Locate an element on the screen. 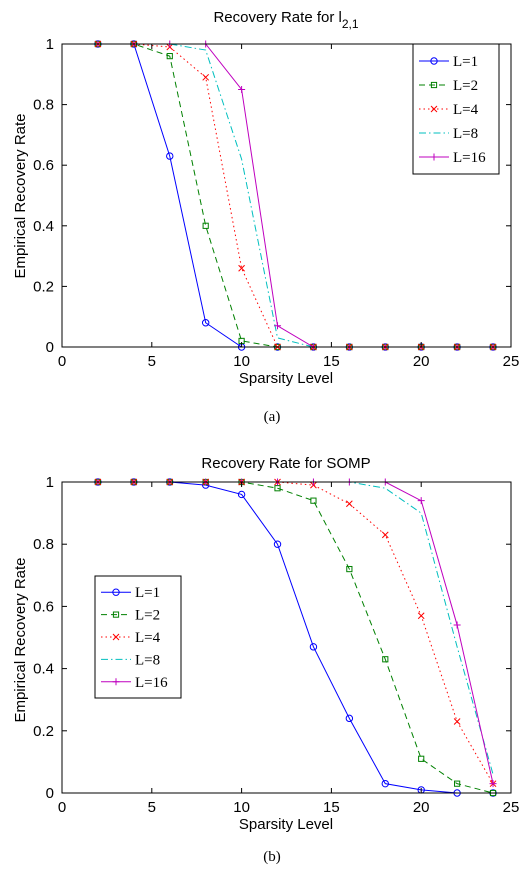  chart-b-xtick-label: 0 is located at coordinates (62, 807).